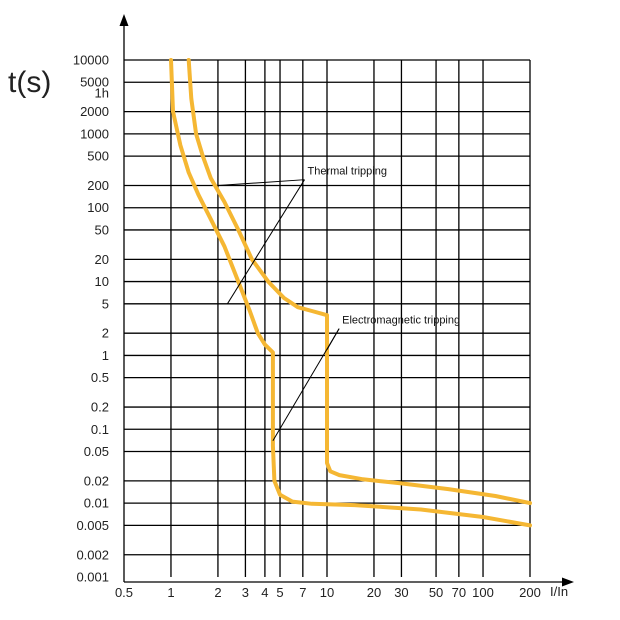 The image size is (620, 620). What do you see at coordinates (100, 429) in the screenshot?
I see `y-tick-label: 0.1` at bounding box center [100, 429].